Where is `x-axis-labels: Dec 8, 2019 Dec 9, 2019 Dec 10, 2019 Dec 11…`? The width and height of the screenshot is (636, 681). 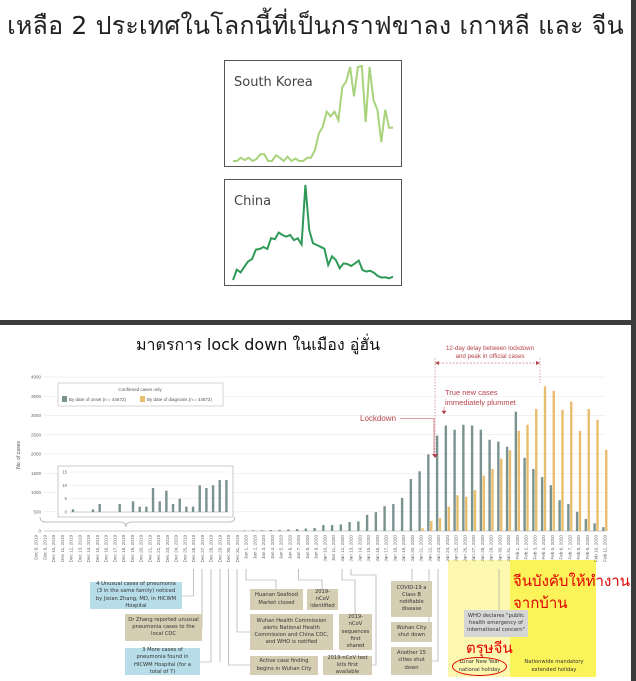
x-axis-labels: Dec 8, 2019 Dec 9, 2019 Dec 10, 2019 Dec 11… is located at coordinates (321, 549).